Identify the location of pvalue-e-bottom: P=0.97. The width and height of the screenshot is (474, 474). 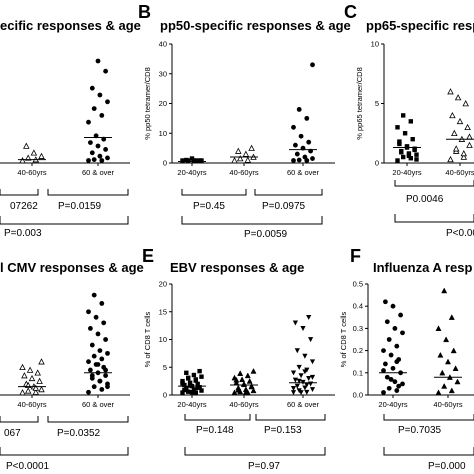
(264, 466).